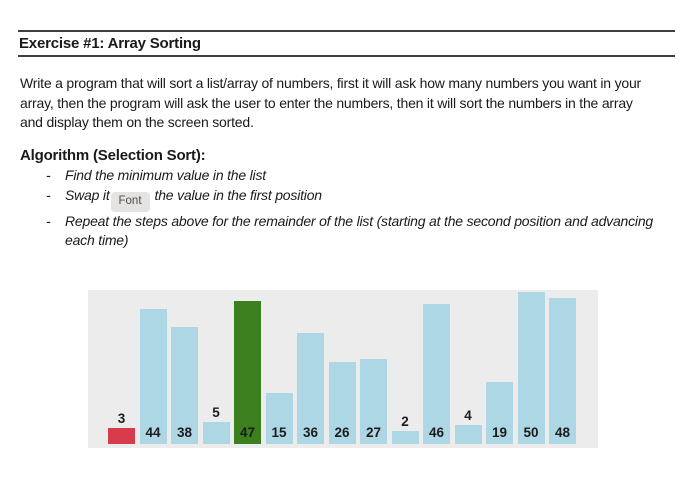 The width and height of the screenshot is (700, 479). What do you see at coordinates (97, 240) in the screenshot?
I see `list-item-line: each time)` at bounding box center [97, 240].